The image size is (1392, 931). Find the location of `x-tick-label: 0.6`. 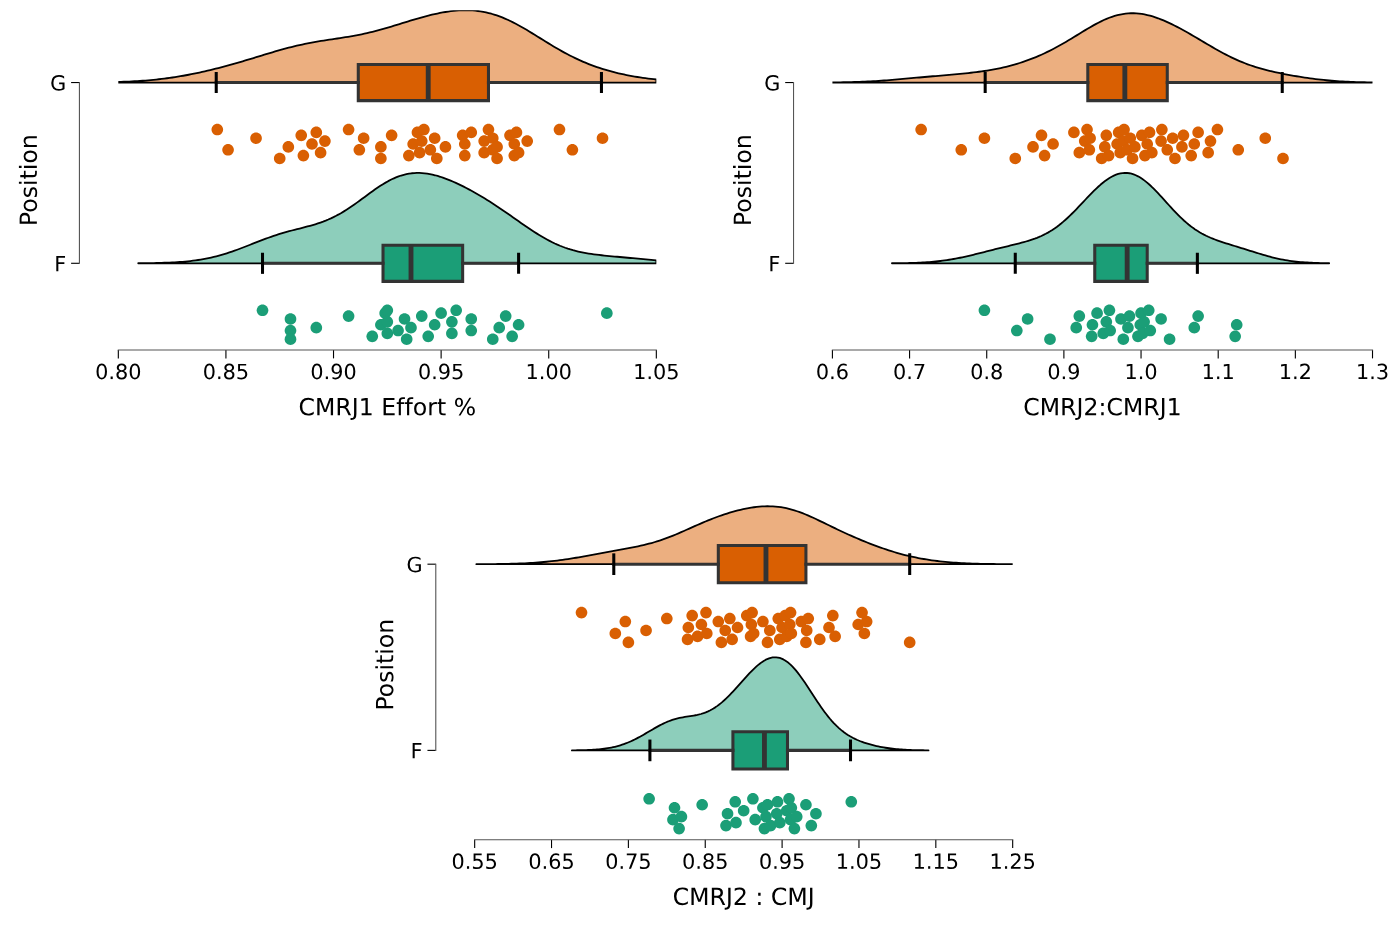

x-tick-label: 0.6 is located at coordinates (832, 371).